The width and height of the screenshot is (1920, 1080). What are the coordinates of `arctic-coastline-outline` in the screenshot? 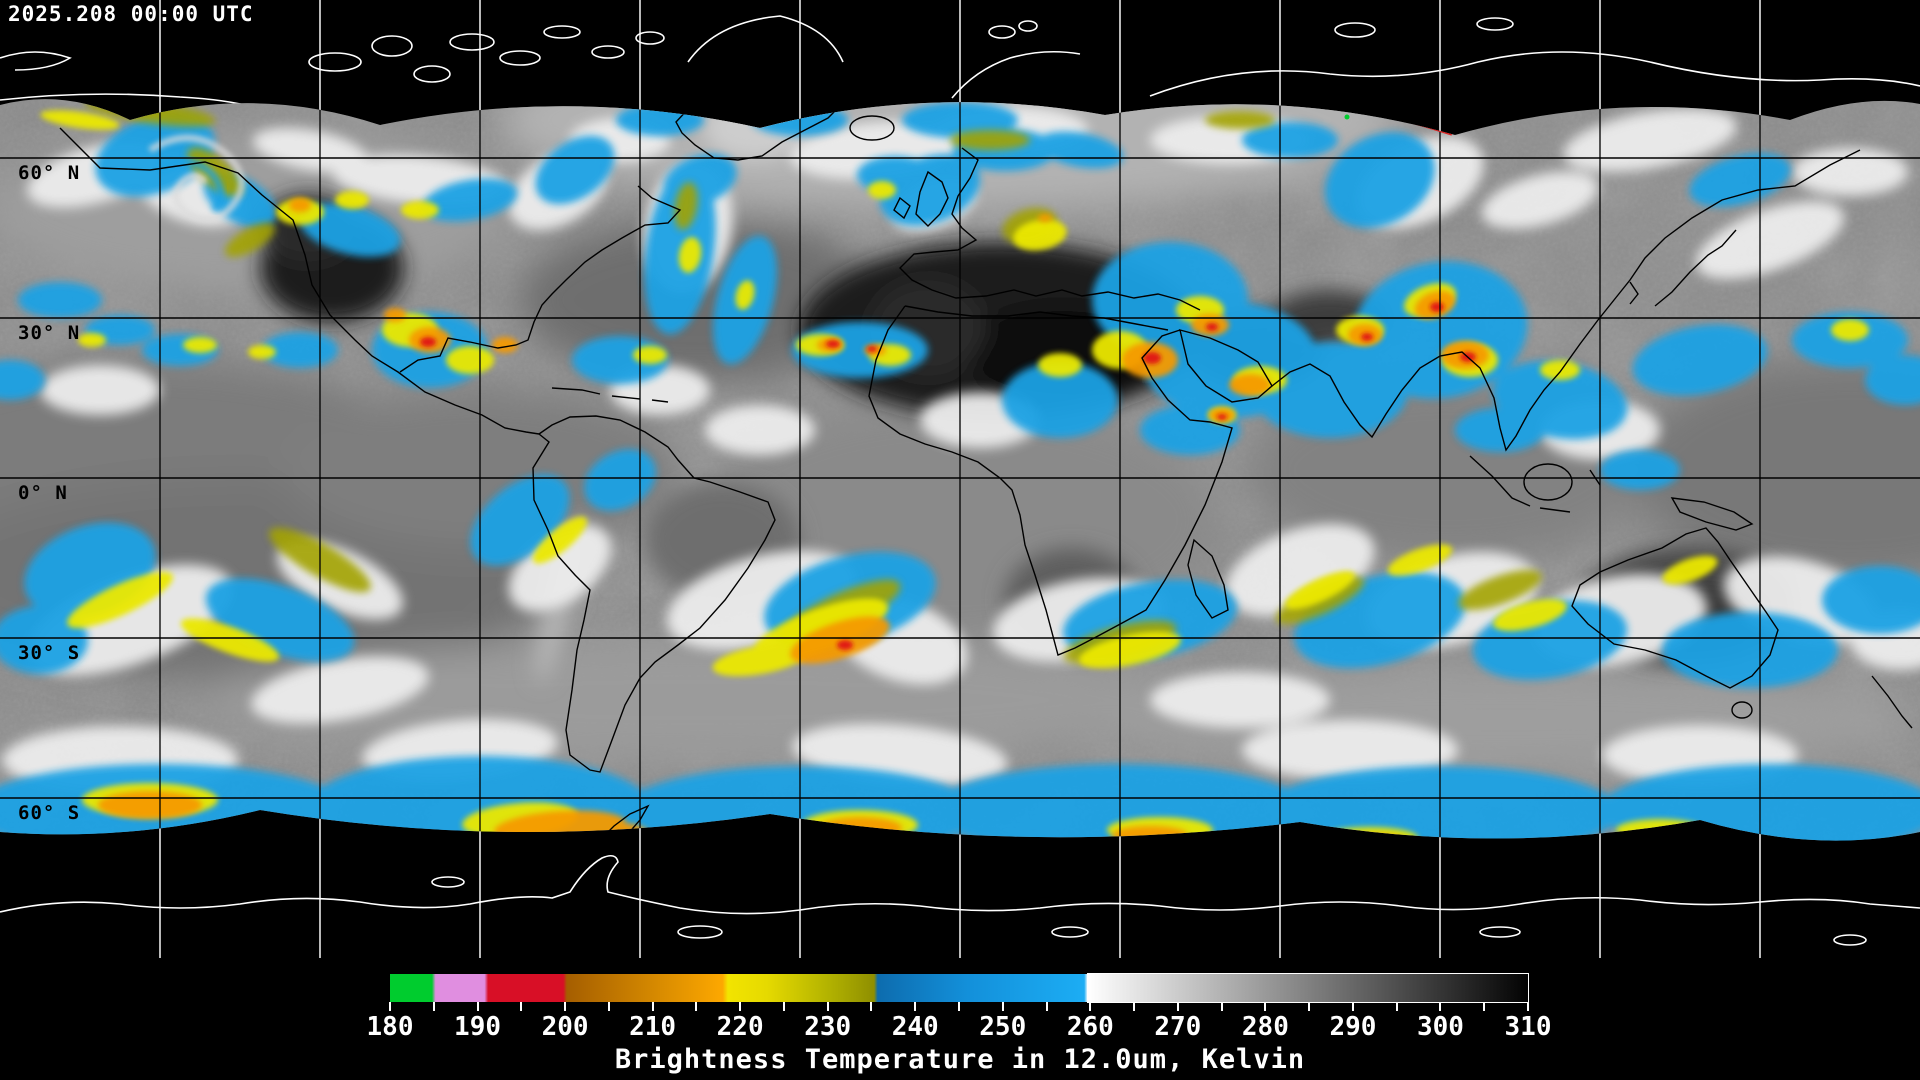 It's located at (960, 63).